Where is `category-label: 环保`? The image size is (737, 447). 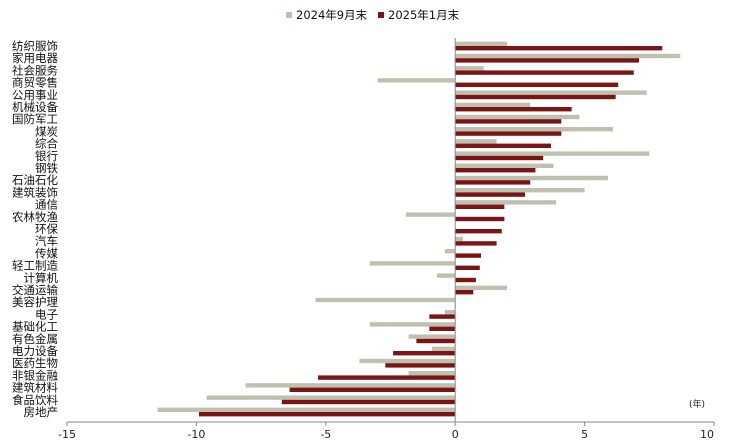 category-label: 环保 is located at coordinates (46, 229).